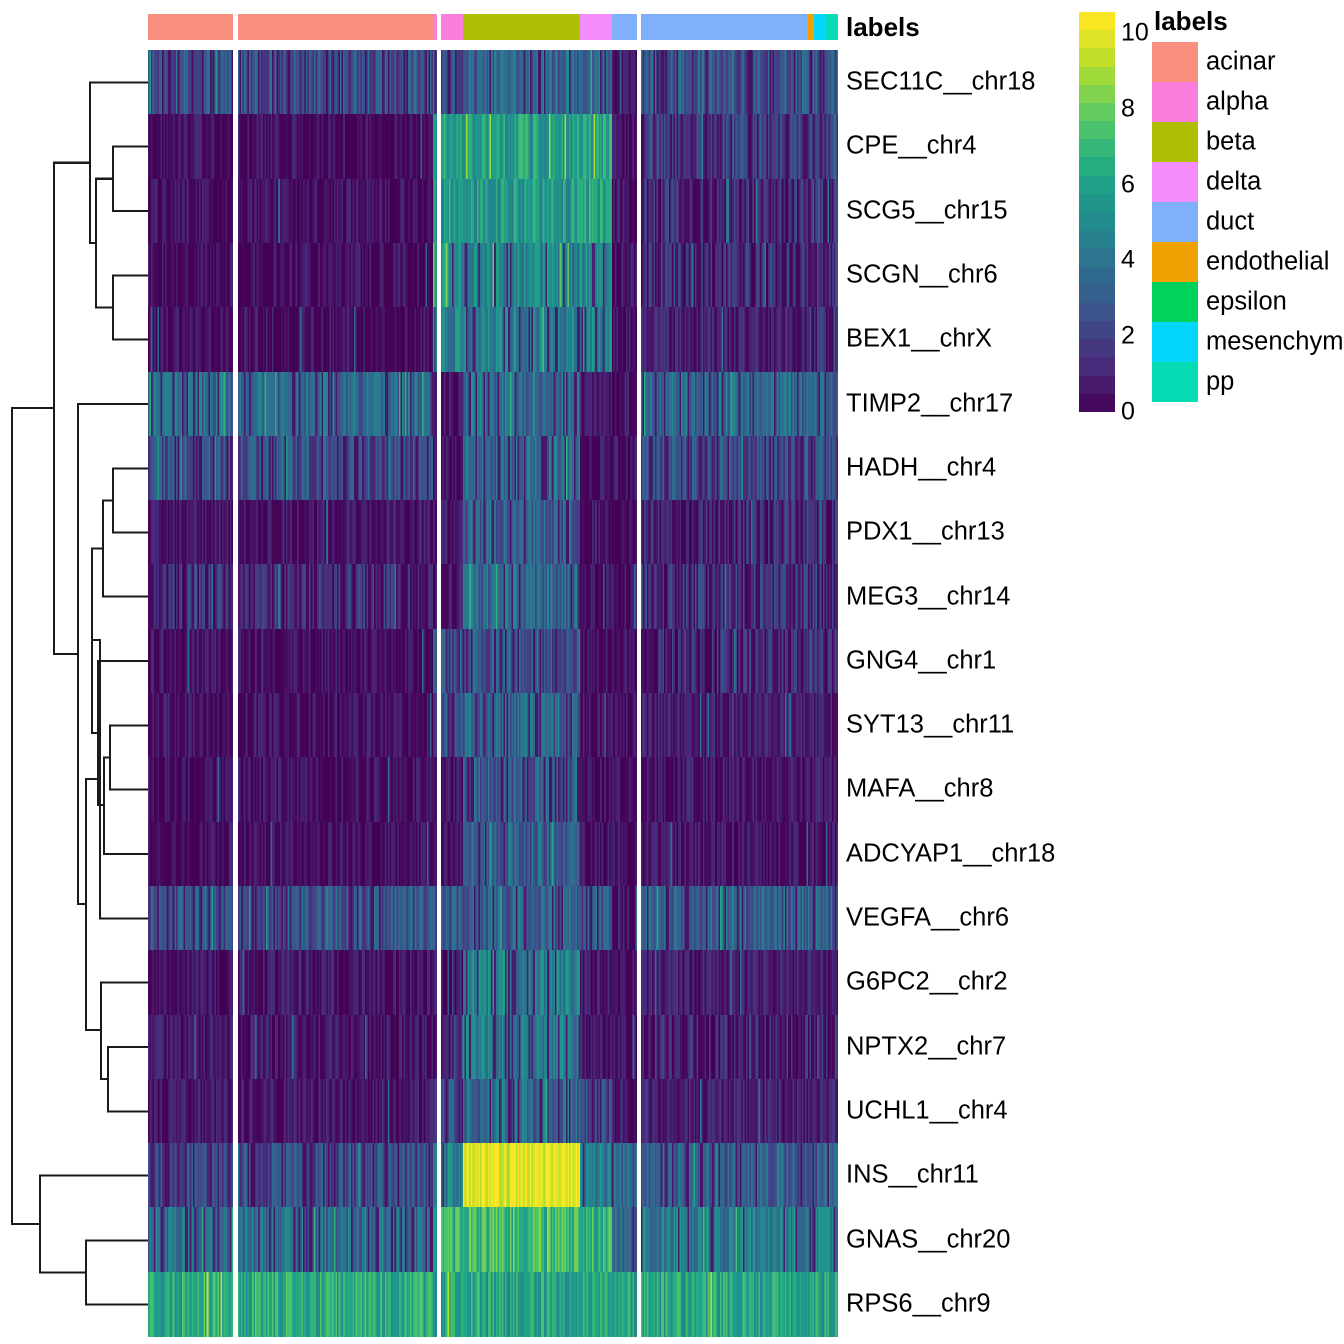  Describe the element at coordinates (335, 27) in the screenshot. I see `annotation-segment-acinar` at that location.